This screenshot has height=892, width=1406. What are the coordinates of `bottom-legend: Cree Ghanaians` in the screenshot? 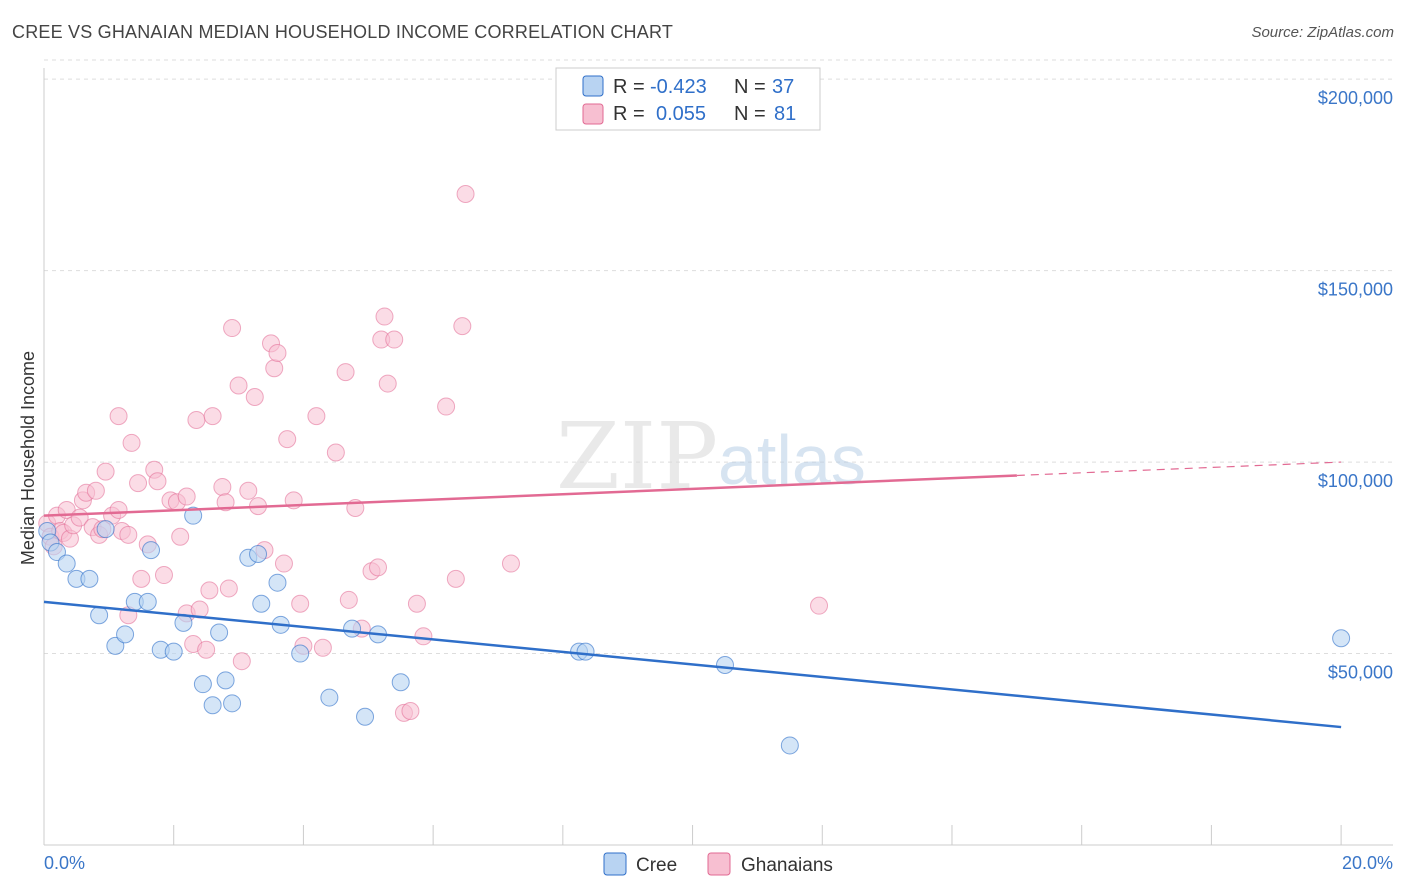 It's located at (718, 864).